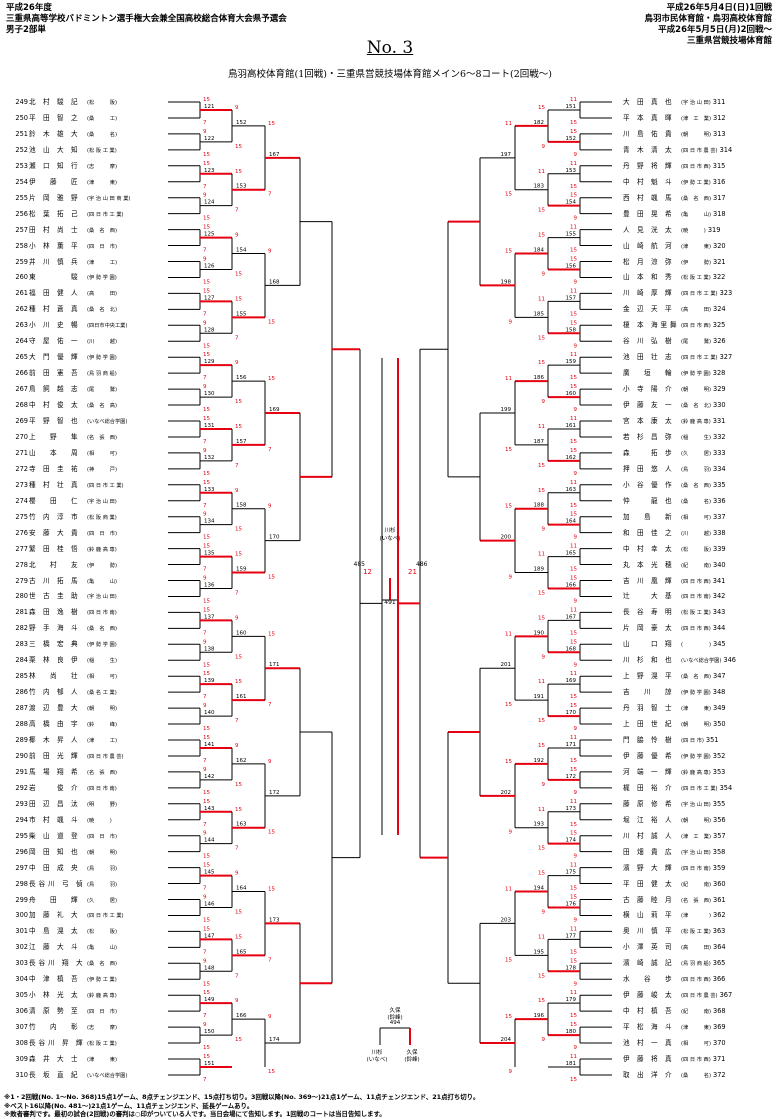 This screenshot has height=1119, width=780. Describe the element at coordinates (647, 373) in the screenshot. I see `player-name: 廣 垣 輪` at that location.